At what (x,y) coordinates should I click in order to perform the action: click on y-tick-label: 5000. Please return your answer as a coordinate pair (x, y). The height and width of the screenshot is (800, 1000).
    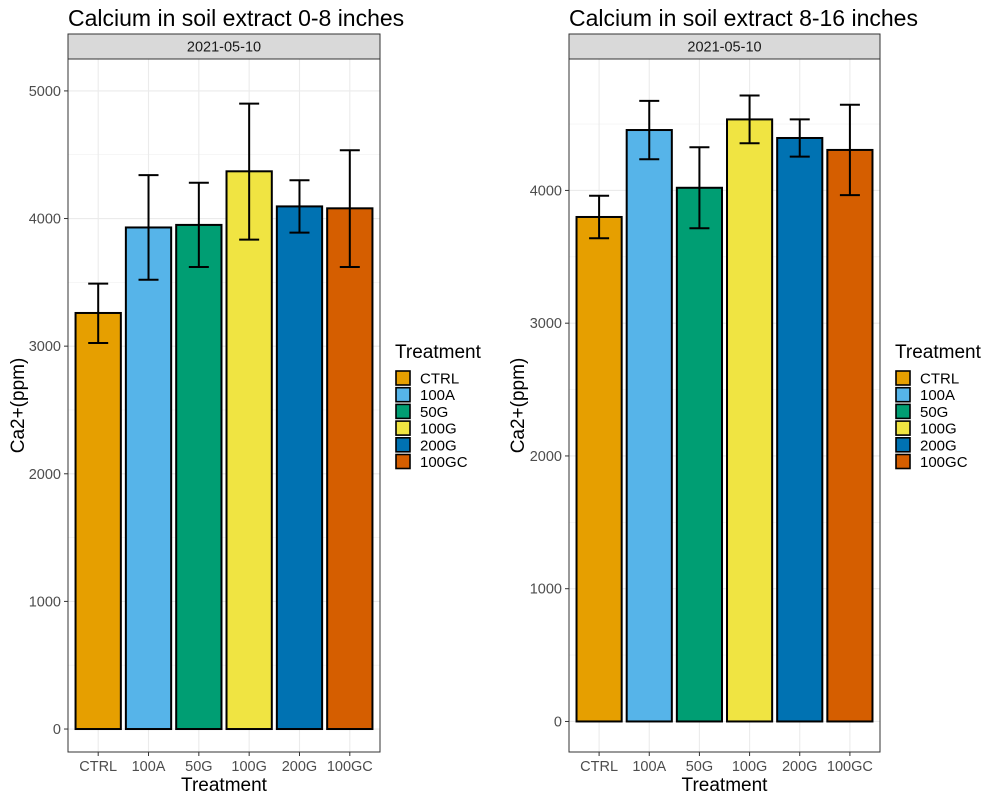
    Looking at the image, I should click on (45, 92).